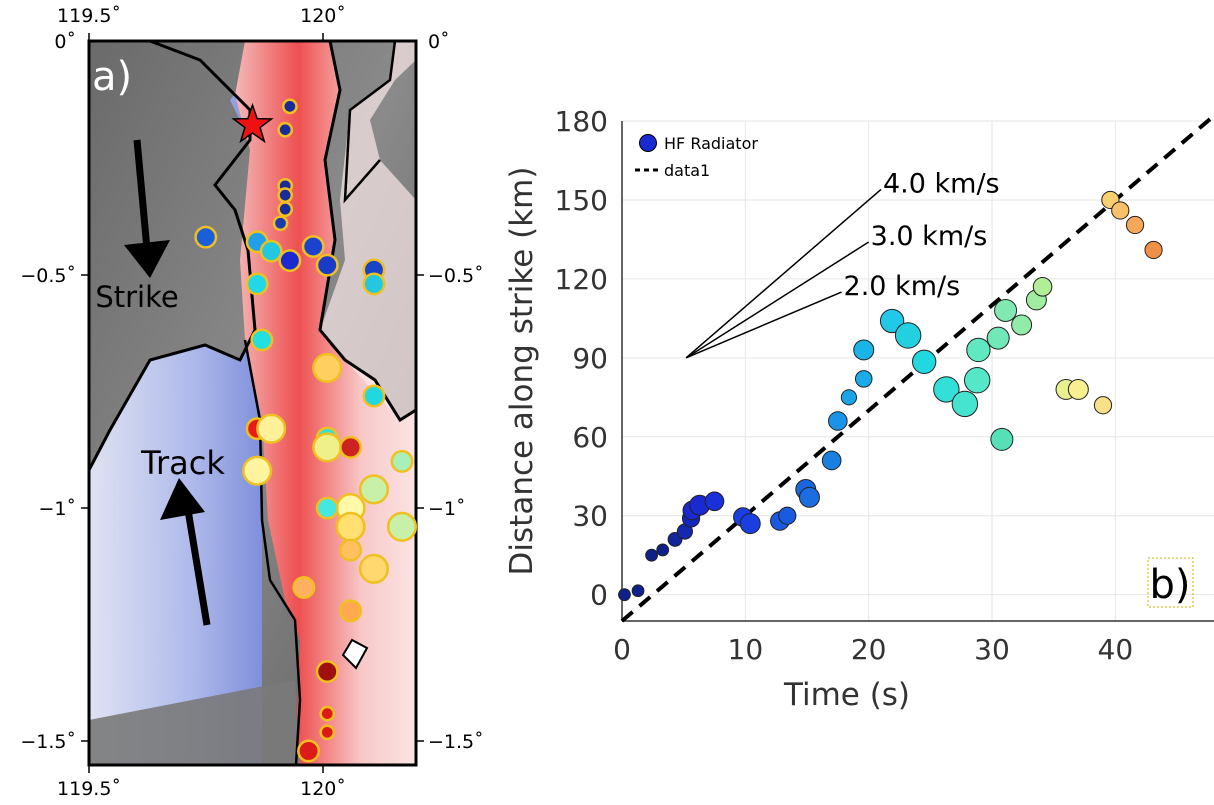  Describe the element at coordinates (1170, 585) in the screenshot. I see `panel-b-label: b)` at that location.